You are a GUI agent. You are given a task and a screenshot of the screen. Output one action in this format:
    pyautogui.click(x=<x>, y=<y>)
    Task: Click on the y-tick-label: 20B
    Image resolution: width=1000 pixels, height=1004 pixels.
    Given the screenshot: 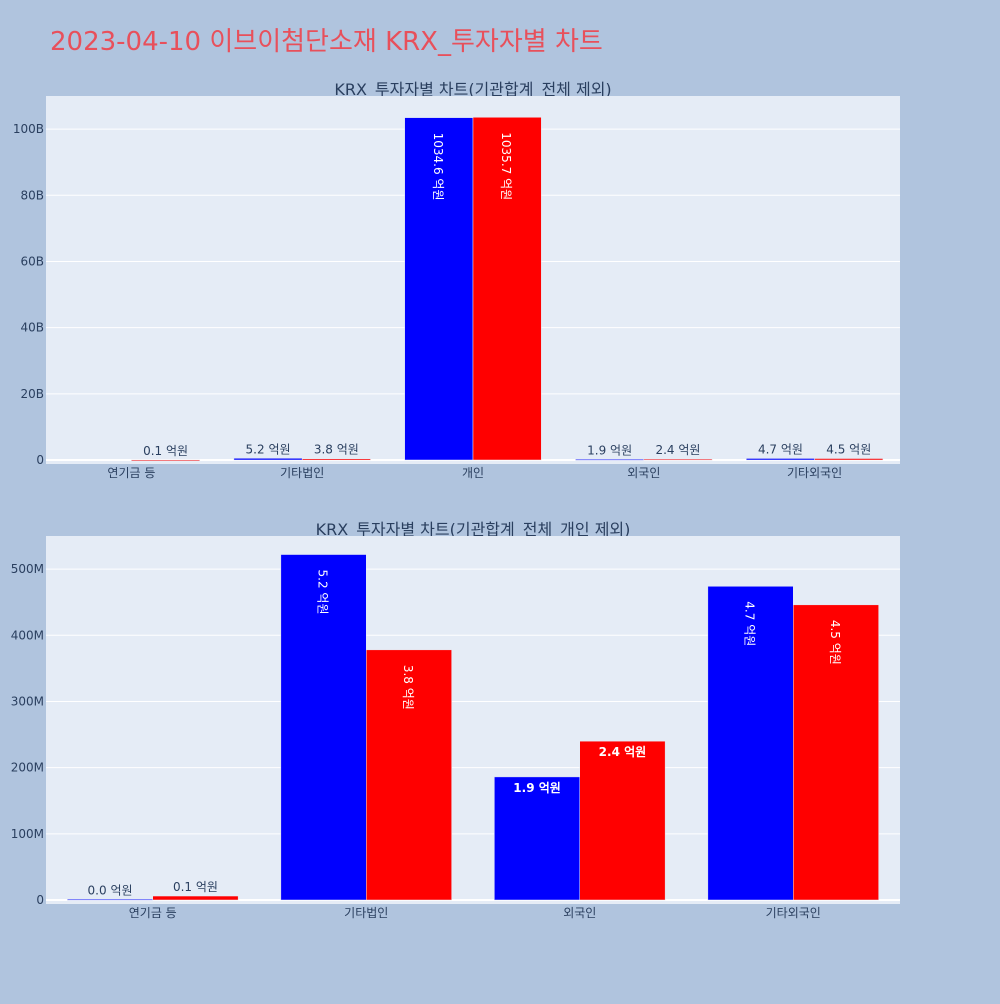 What is the action you would take?
    pyautogui.click(x=32, y=394)
    